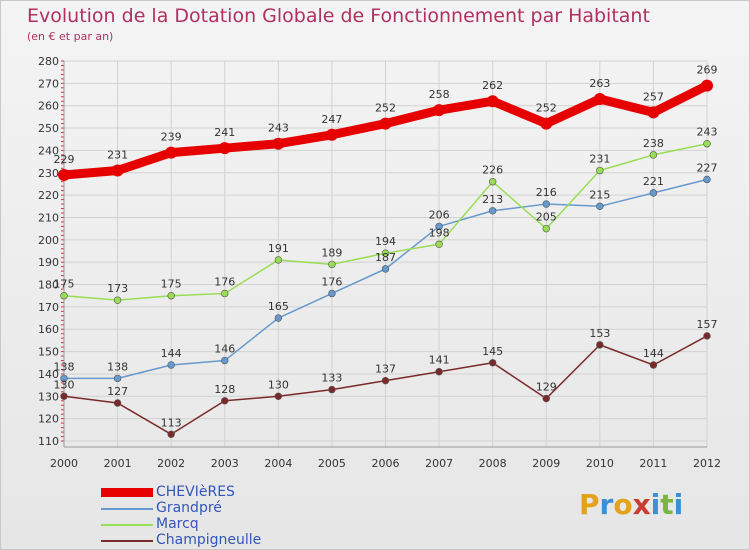 This screenshot has width=750, height=550. Describe the element at coordinates (278, 306) in the screenshot. I see `data-label: 165` at that location.